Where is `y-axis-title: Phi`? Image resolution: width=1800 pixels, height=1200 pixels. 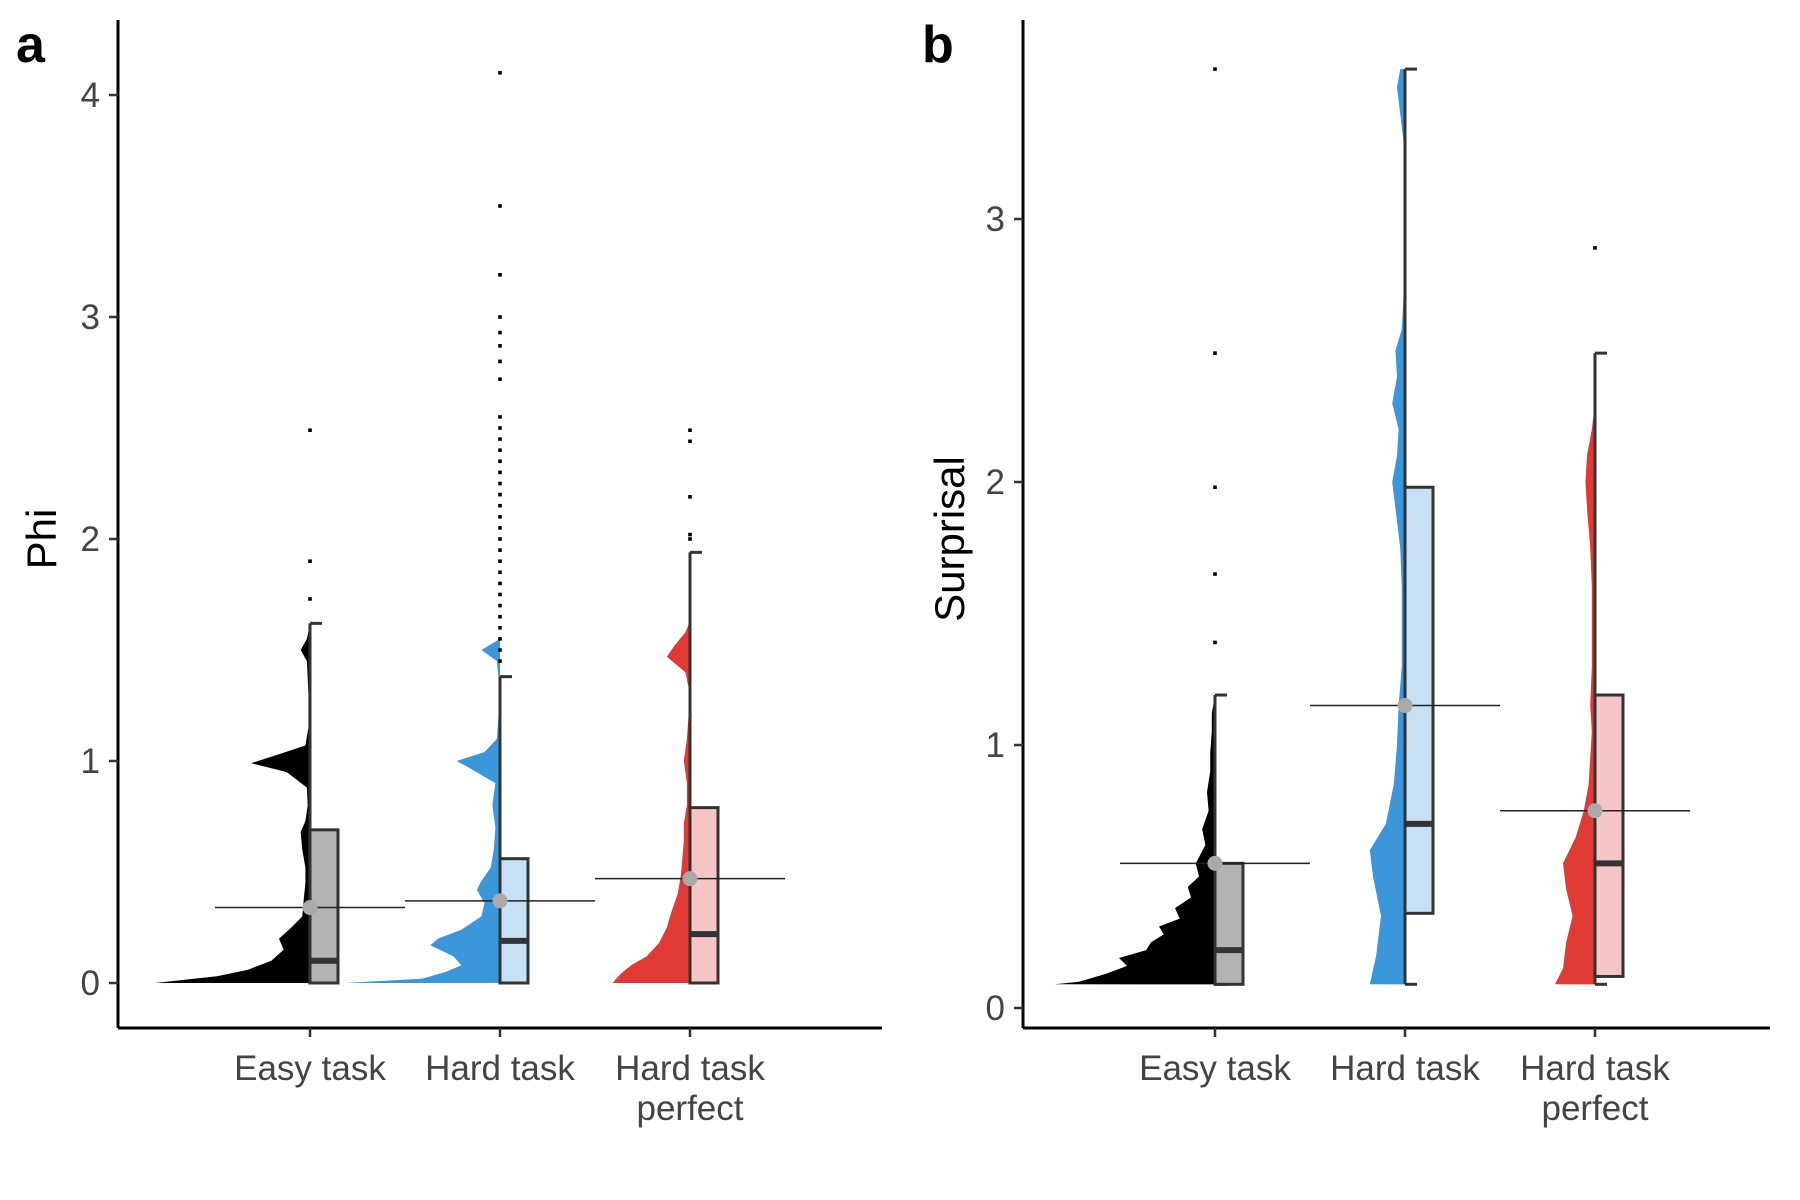
y-axis-title: Phi is located at coordinates (41, 539).